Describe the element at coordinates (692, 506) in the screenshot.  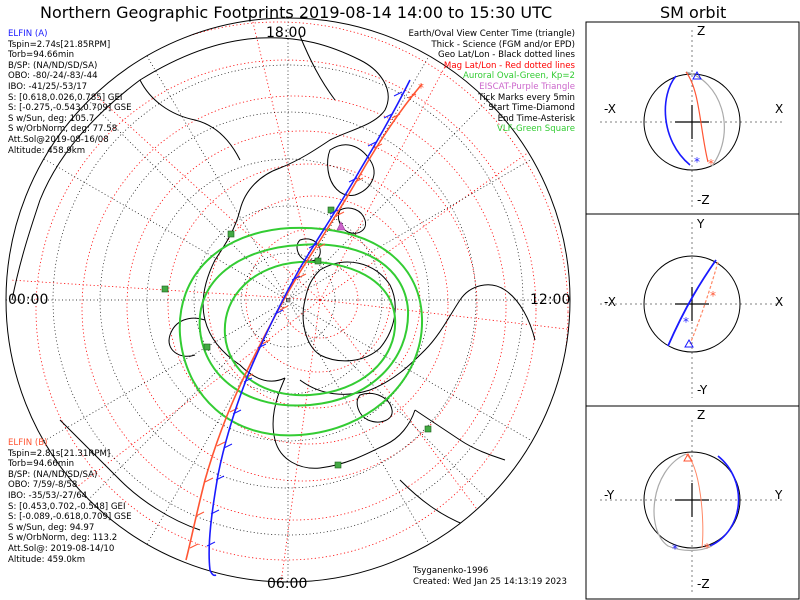
I see `orbit-panel-yz: * *` at that location.